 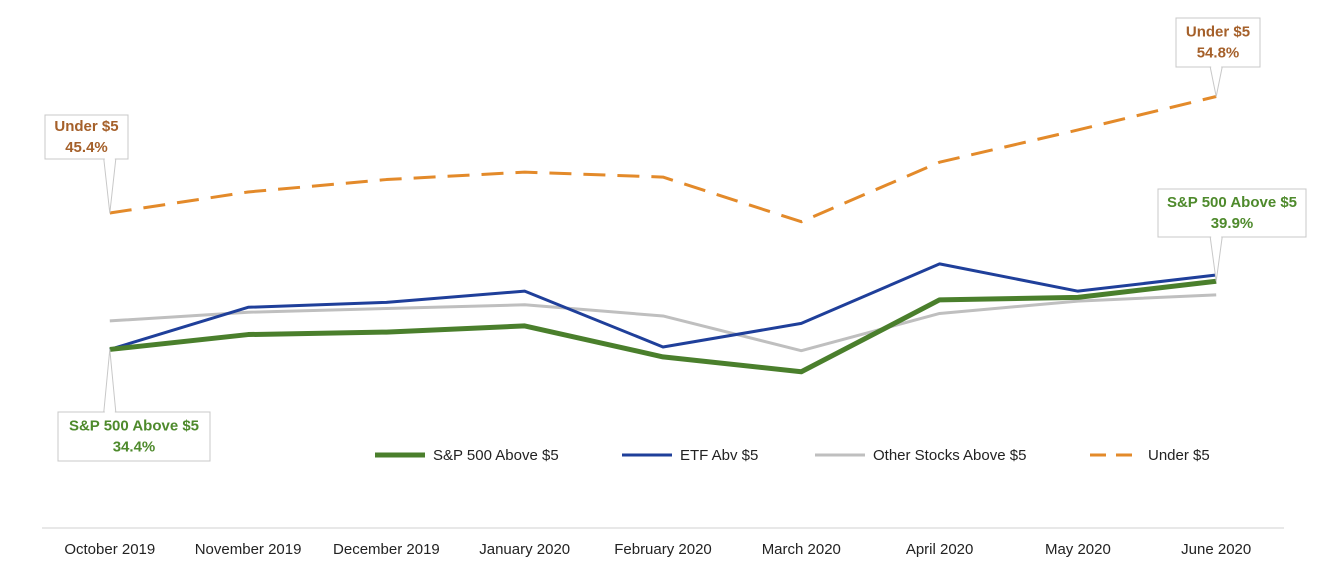 What do you see at coordinates (949, 455) in the screenshot?
I see `legend-label: Other Stocks Above $5` at bounding box center [949, 455].